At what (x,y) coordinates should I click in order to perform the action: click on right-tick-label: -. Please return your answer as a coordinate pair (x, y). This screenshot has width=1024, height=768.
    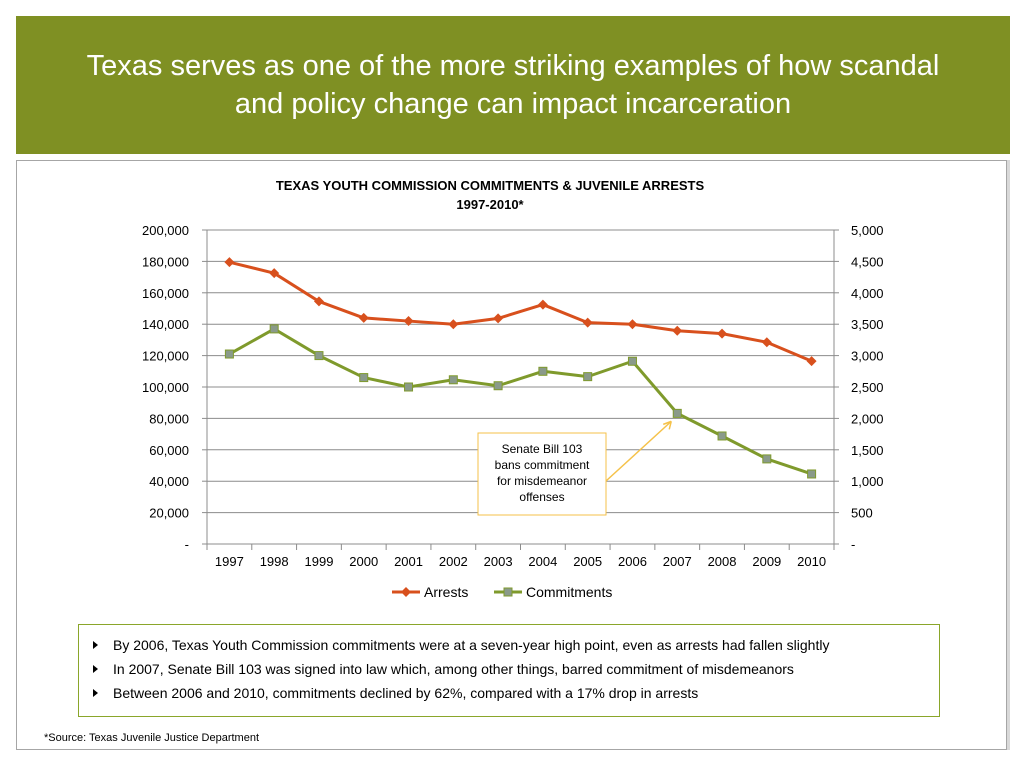
    Looking at the image, I should click on (853, 544).